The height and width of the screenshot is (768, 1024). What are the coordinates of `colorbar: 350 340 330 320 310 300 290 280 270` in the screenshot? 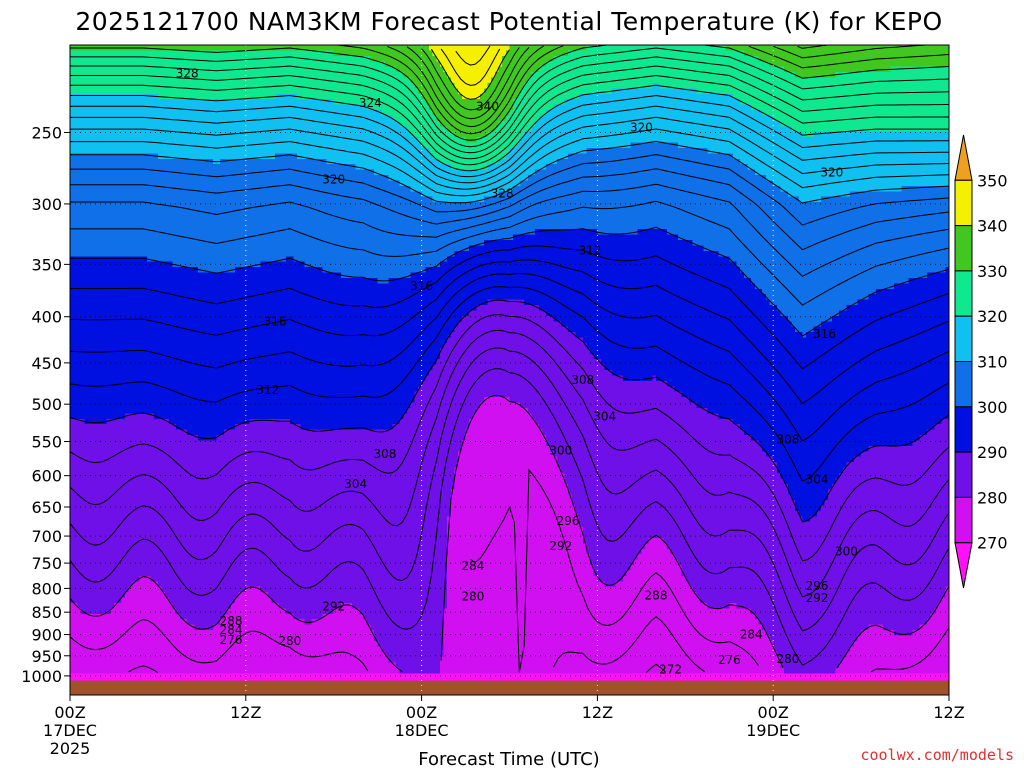 It's located at (981, 361).